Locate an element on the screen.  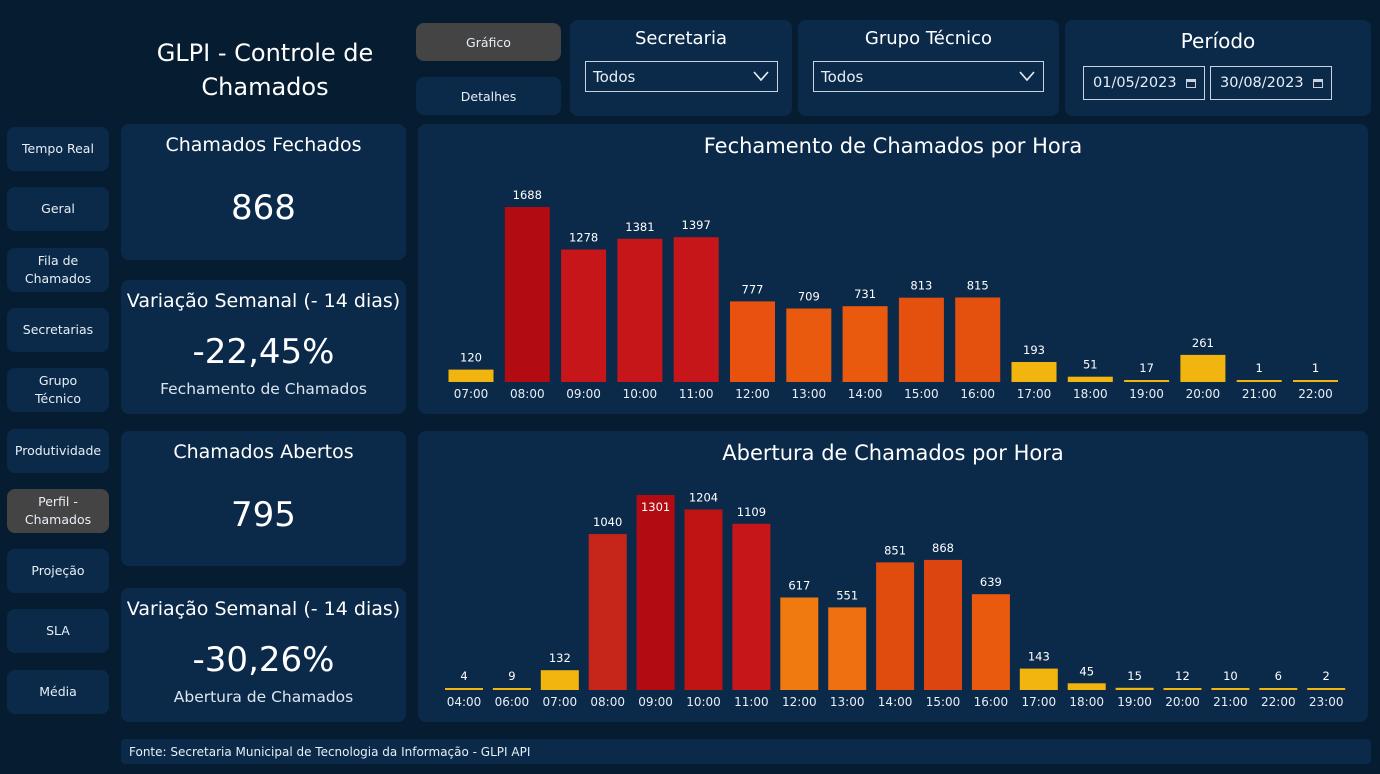
data-label: 851 is located at coordinates (895, 550).